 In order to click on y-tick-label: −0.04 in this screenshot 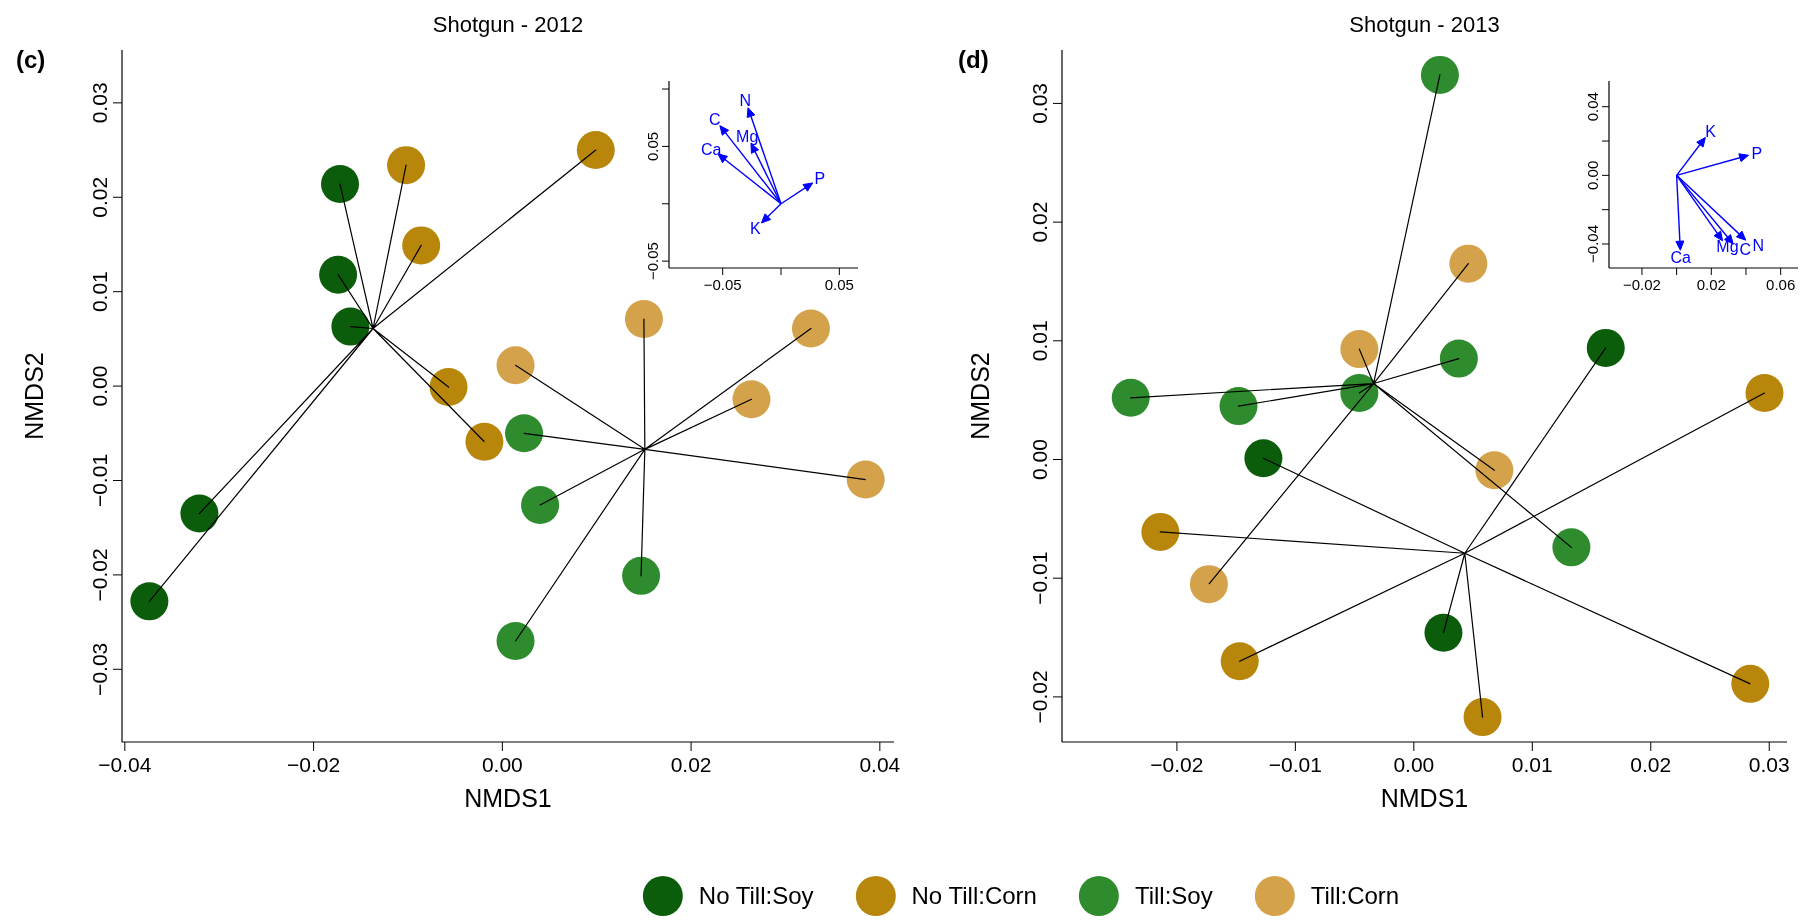, I will do `click(1592, 244)`.